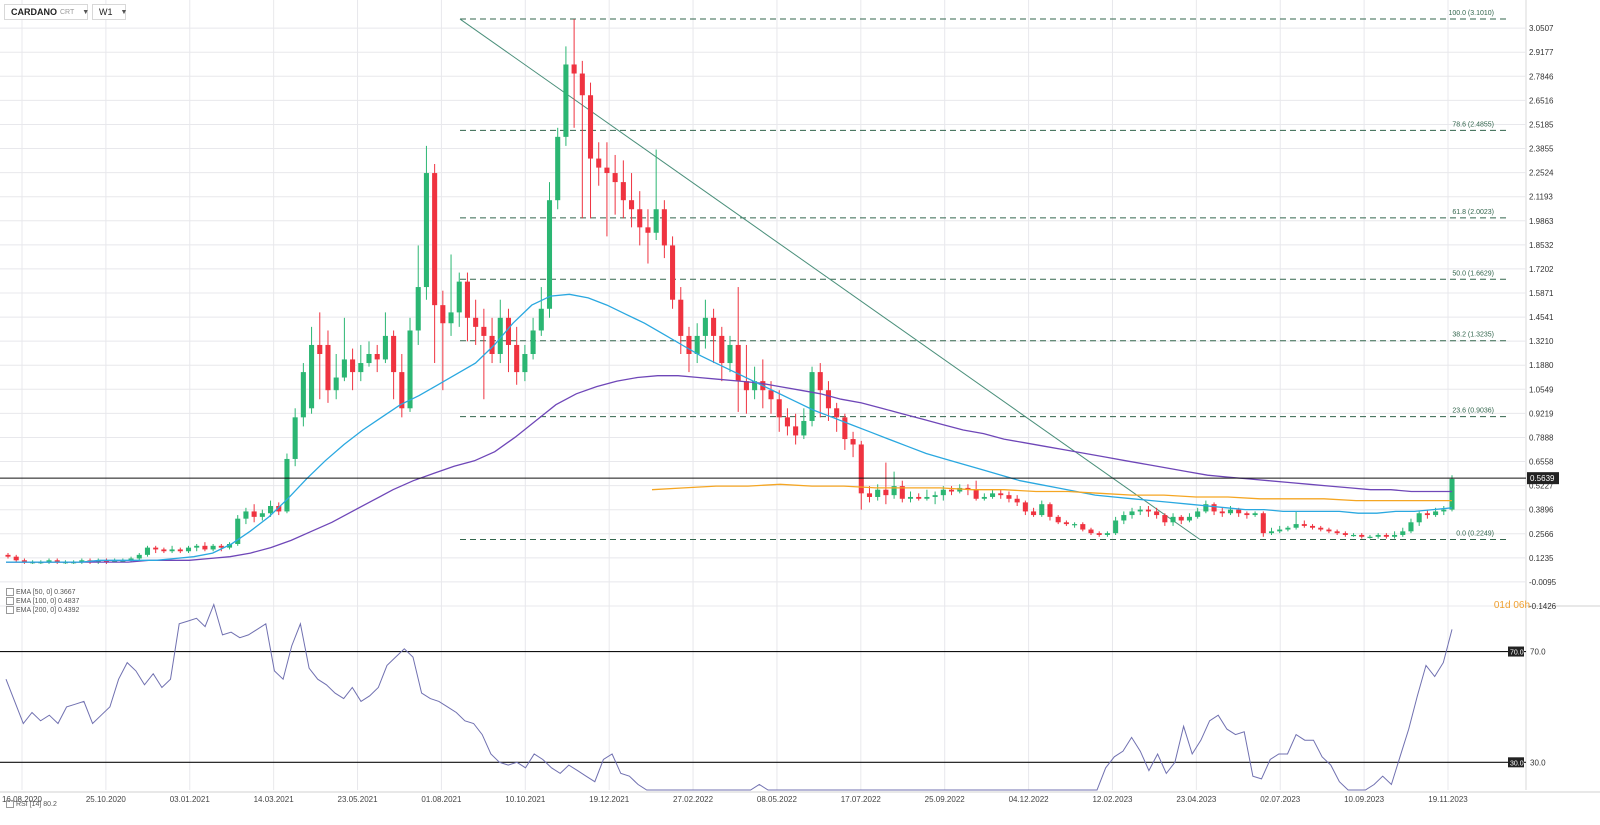 The height and width of the screenshot is (825, 1600). What do you see at coordinates (1112, 799) in the screenshot?
I see `x-tick-label: 12.02.2023` at bounding box center [1112, 799].